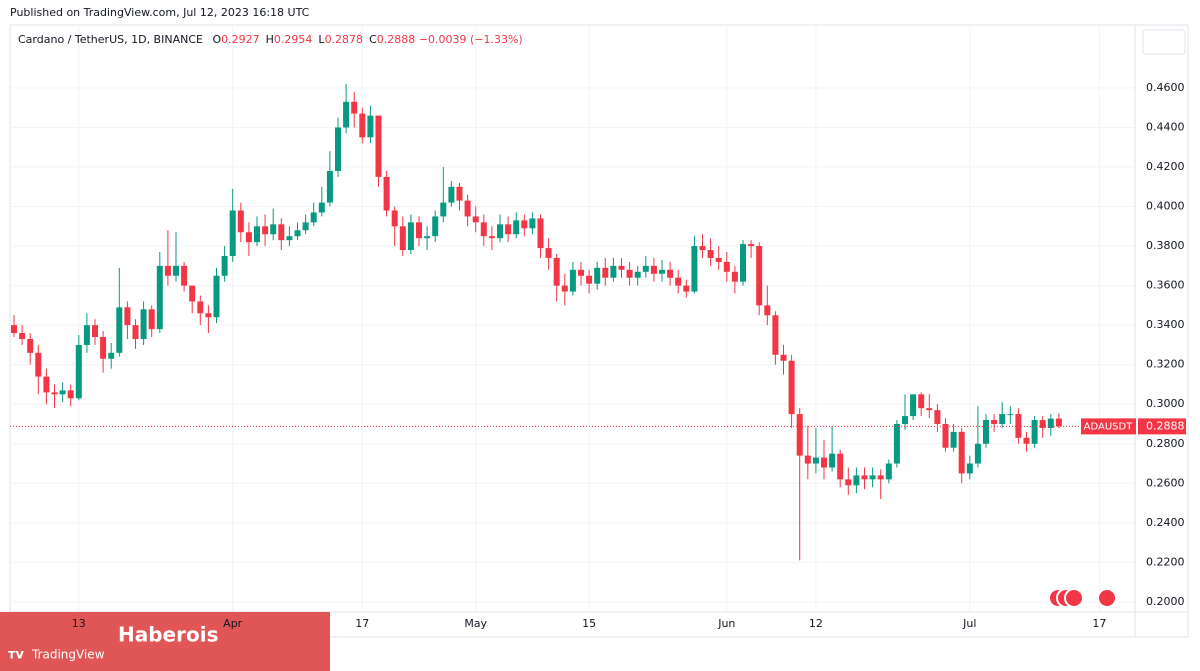 This screenshot has height=671, width=1200. What do you see at coordinates (1165, 425) in the screenshot?
I see `last-price-value: 0.2888` at bounding box center [1165, 425].